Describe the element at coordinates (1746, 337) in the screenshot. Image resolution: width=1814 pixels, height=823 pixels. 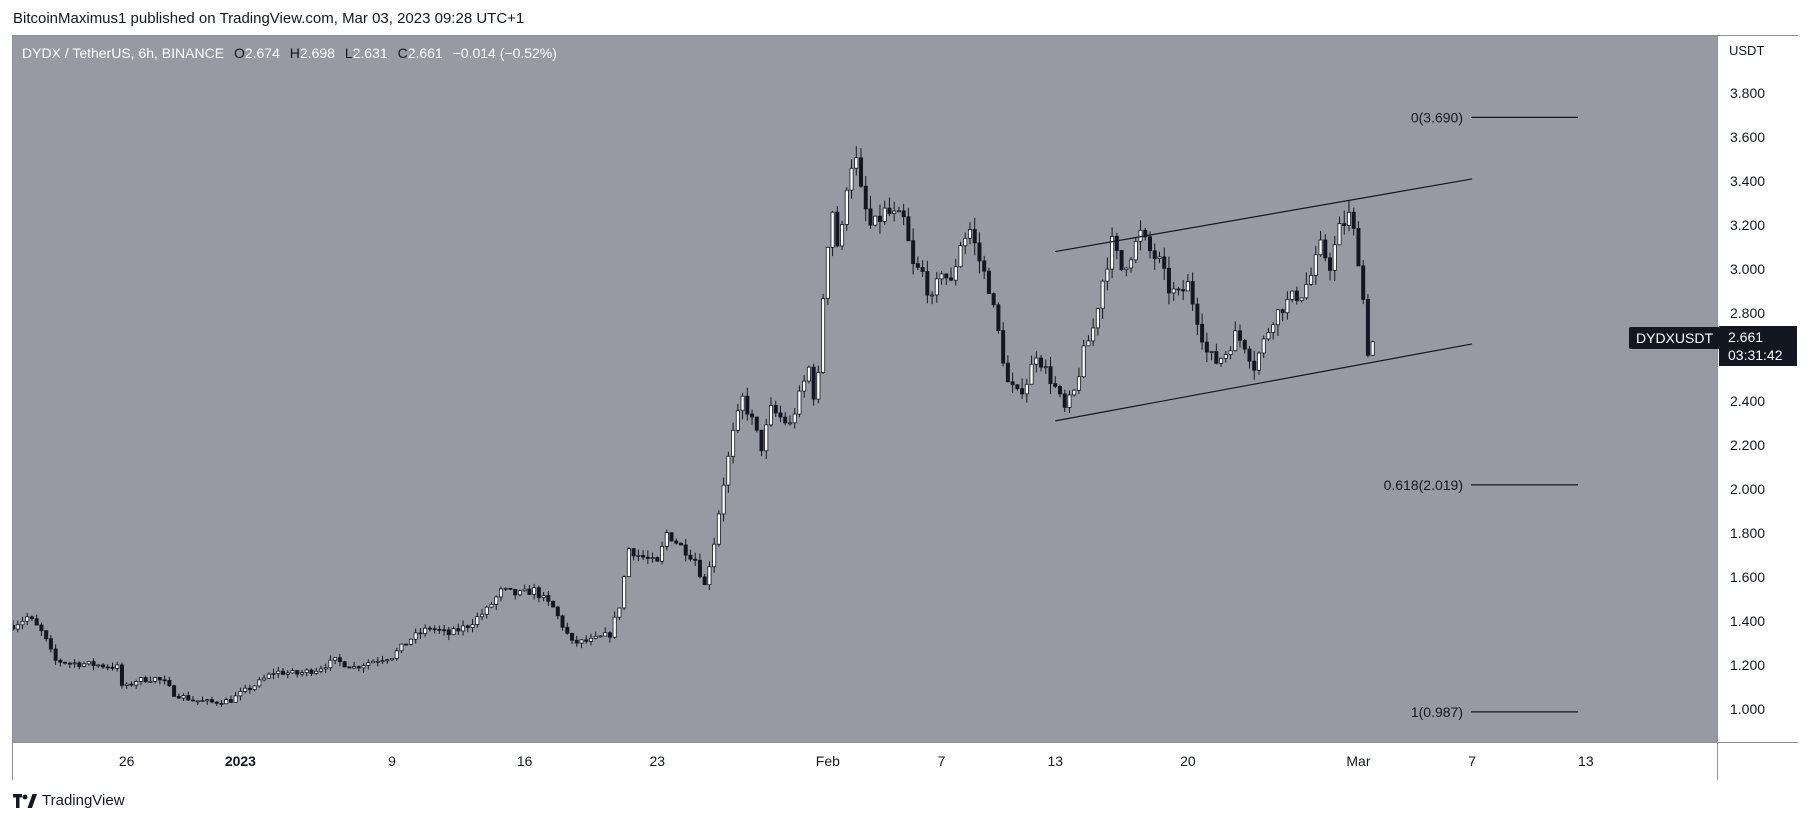
I see `last-price-value: 2.661` at that location.